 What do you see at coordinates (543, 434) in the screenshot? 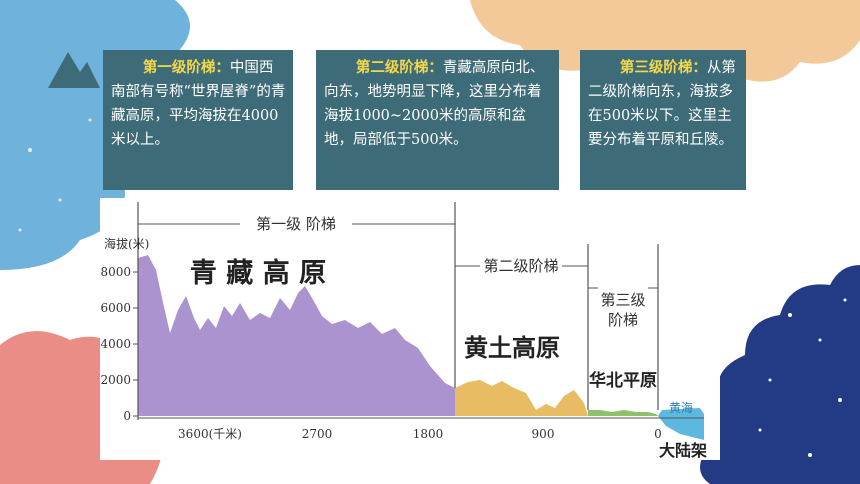
I see `x-tick-label: 900` at bounding box center [543, 434].